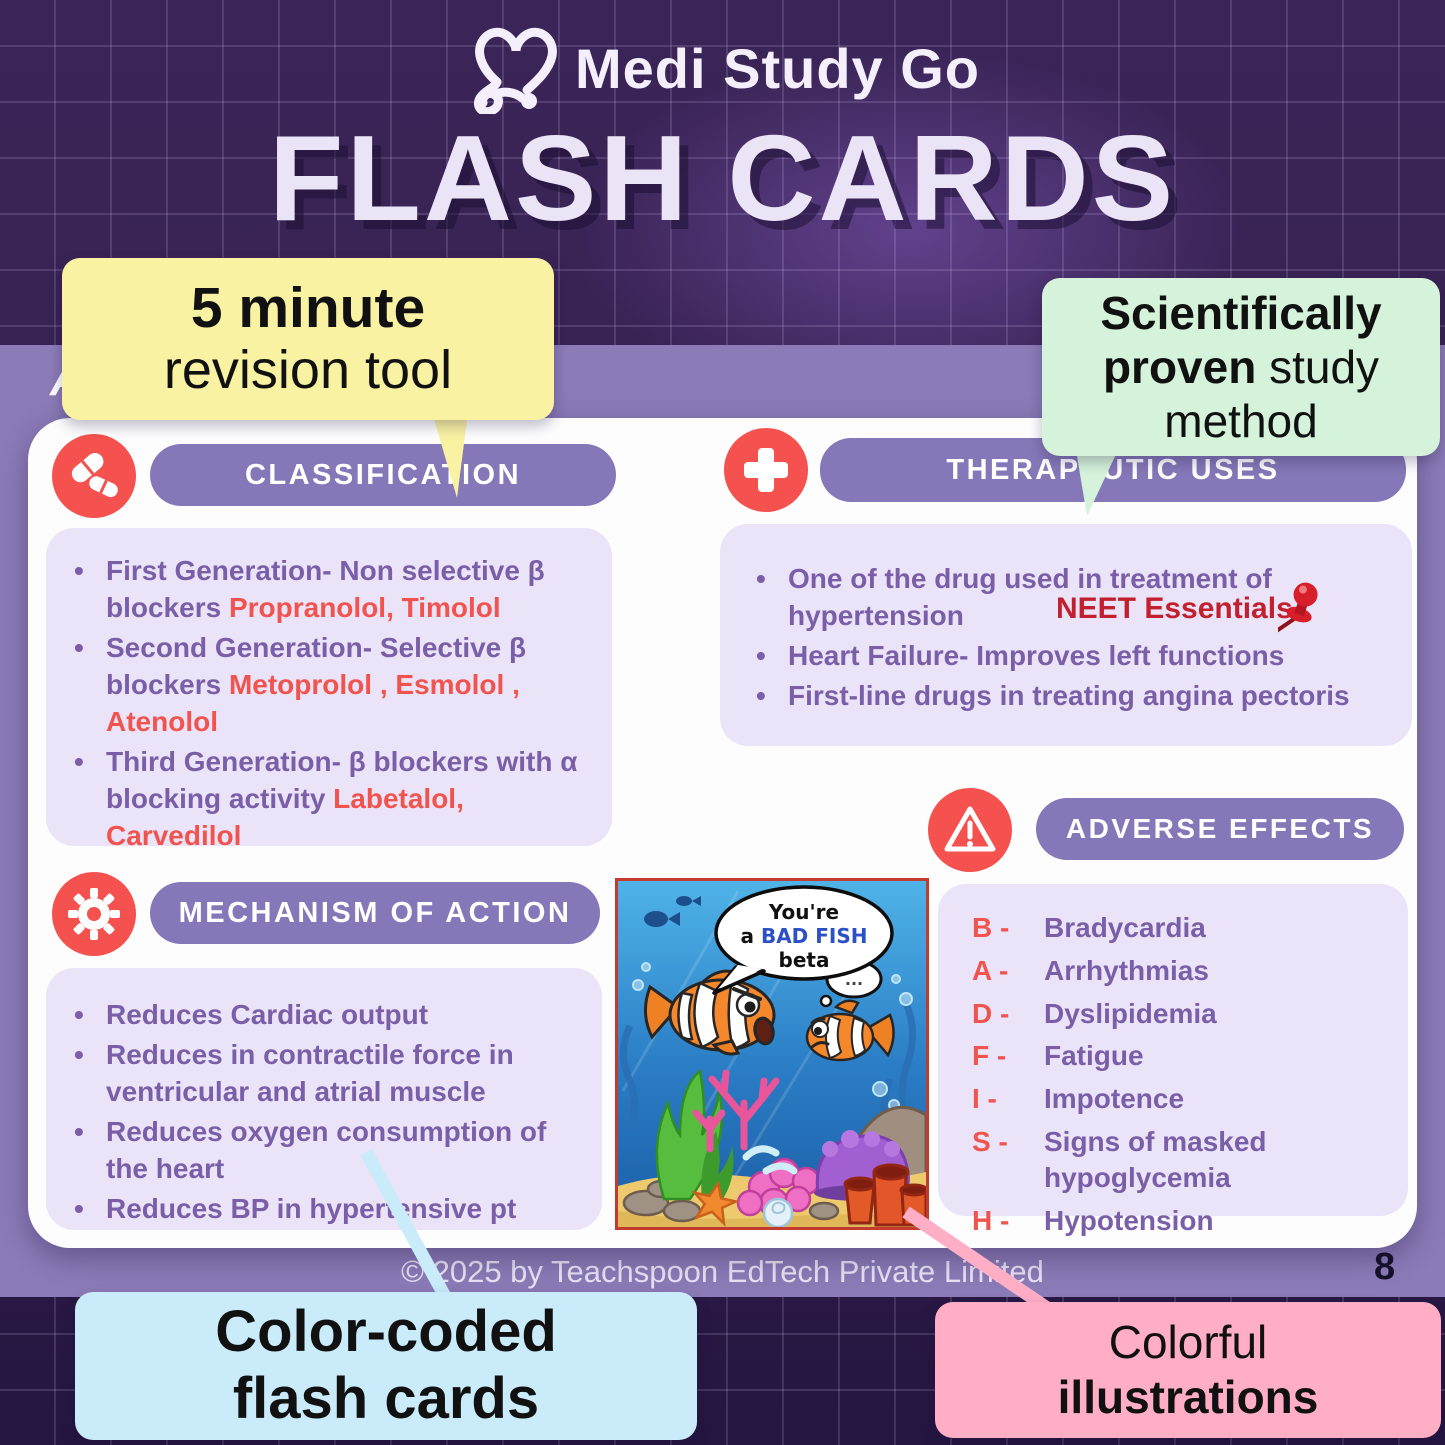 The height and width of the screenshot is (1445, 1445). I want to click on acronym-letter: F -, so click(989, 1056).